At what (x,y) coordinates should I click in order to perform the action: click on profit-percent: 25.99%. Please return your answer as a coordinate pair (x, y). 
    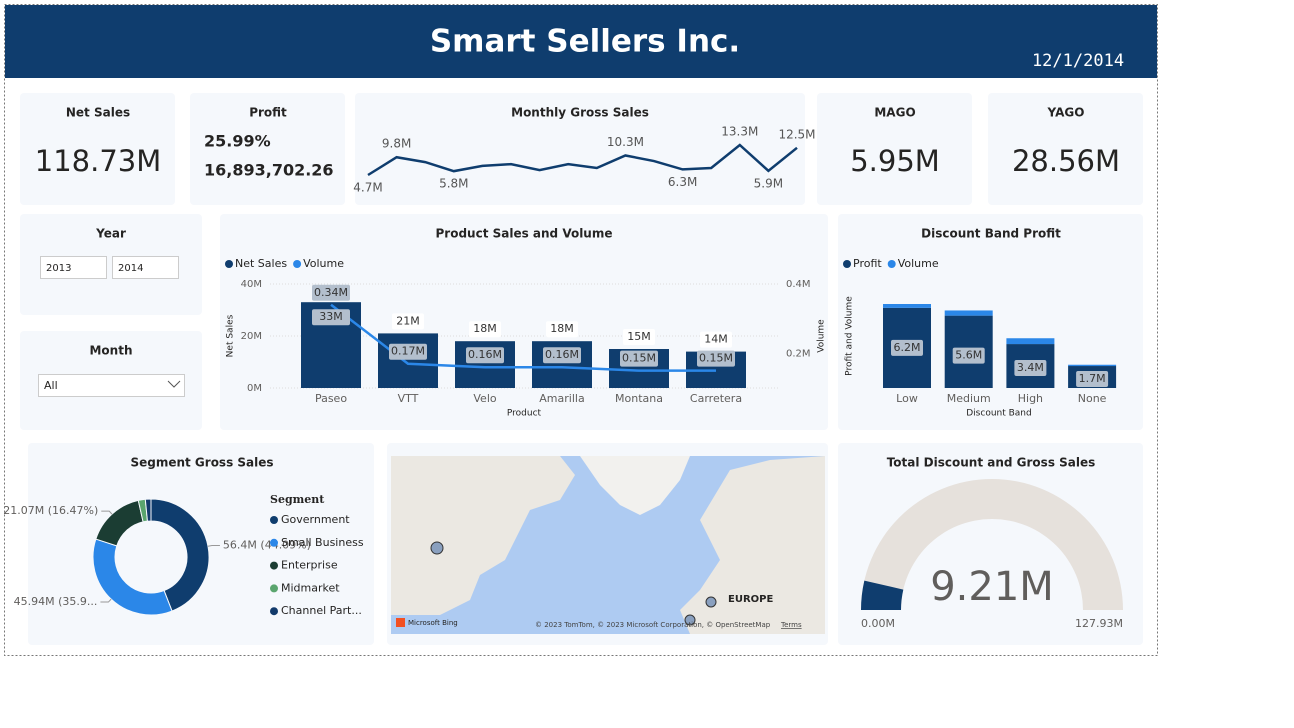
    Looking at the image, I should click on (237, 141).